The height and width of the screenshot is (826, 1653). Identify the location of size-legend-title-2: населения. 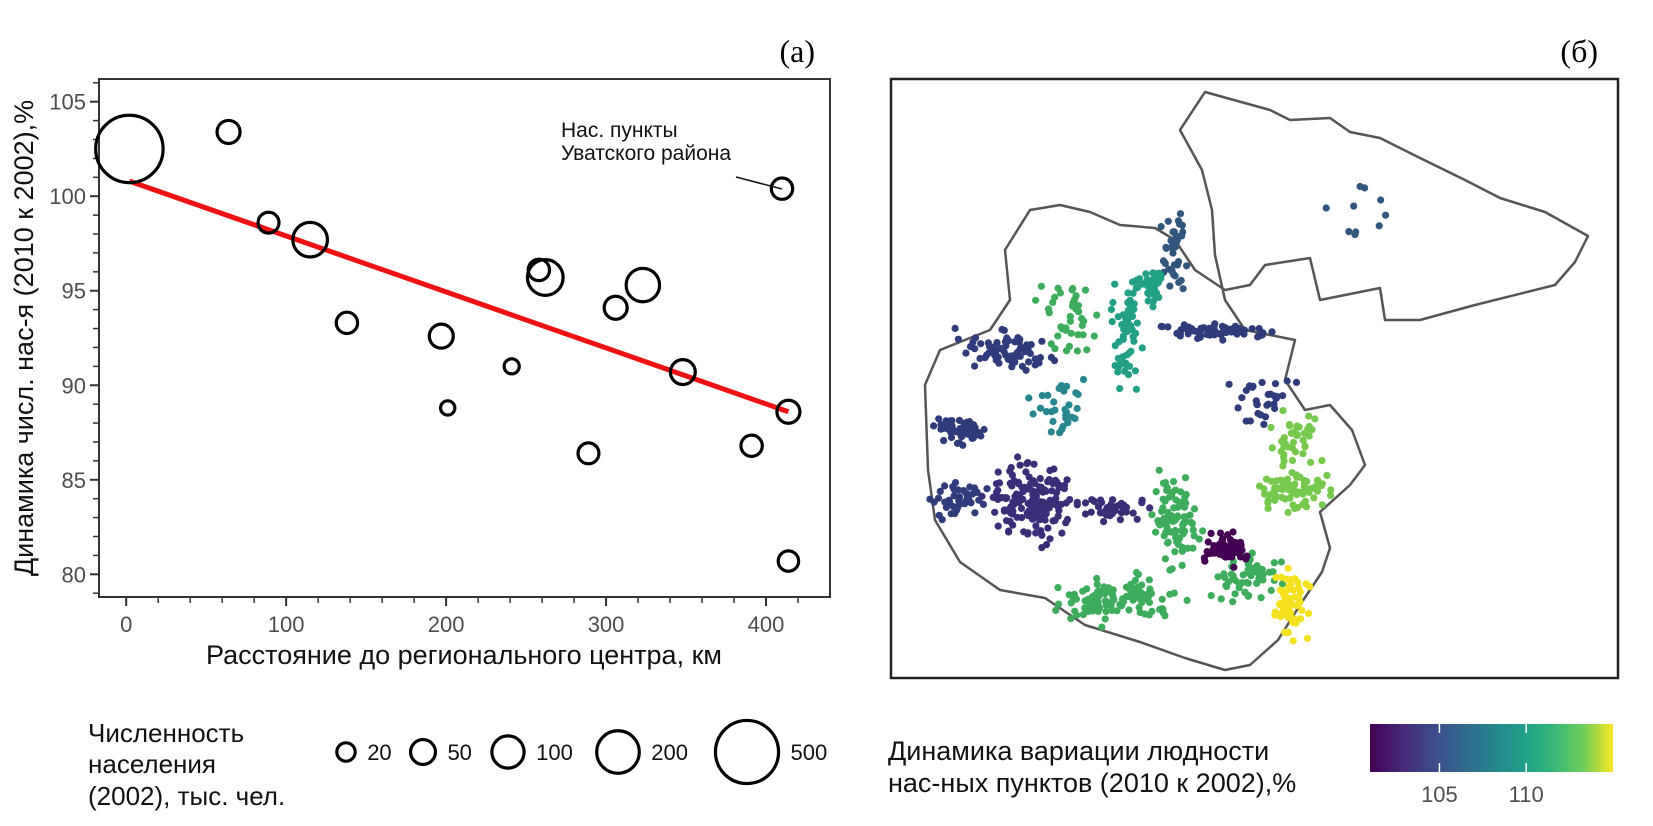
(152, 764).